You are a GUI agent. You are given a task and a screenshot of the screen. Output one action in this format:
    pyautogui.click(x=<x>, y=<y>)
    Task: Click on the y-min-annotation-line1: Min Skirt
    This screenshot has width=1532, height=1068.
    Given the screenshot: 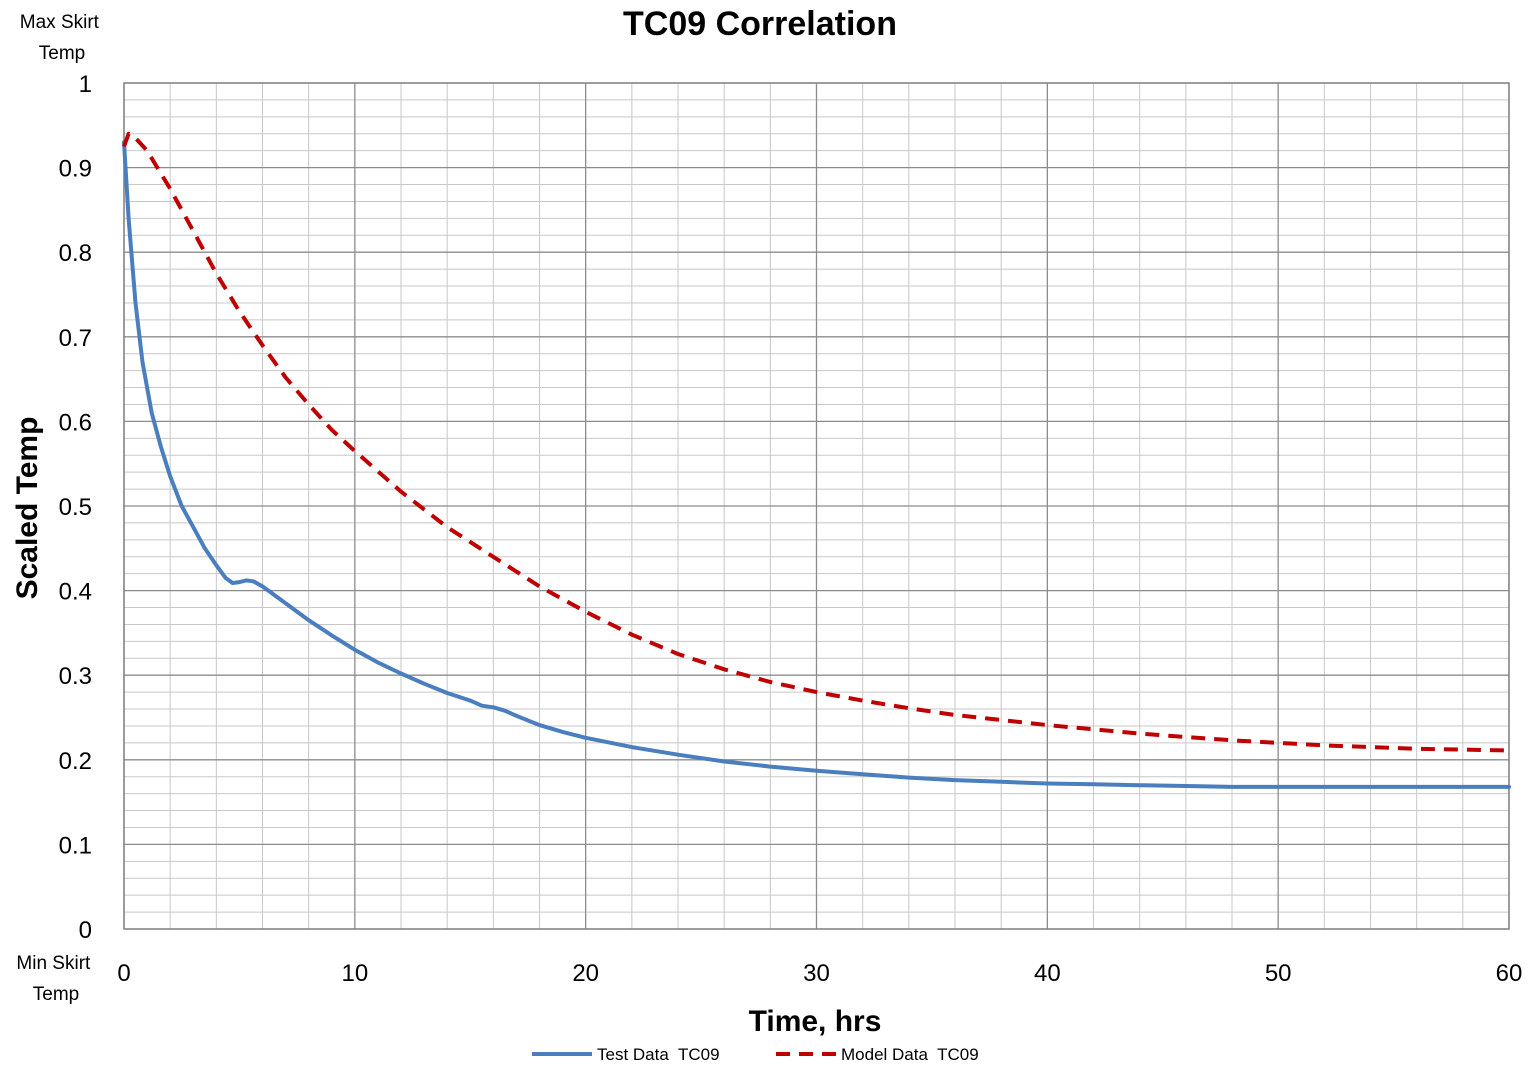 What is the action you would take?
    pyautogui.click(x=53, y=963)
    